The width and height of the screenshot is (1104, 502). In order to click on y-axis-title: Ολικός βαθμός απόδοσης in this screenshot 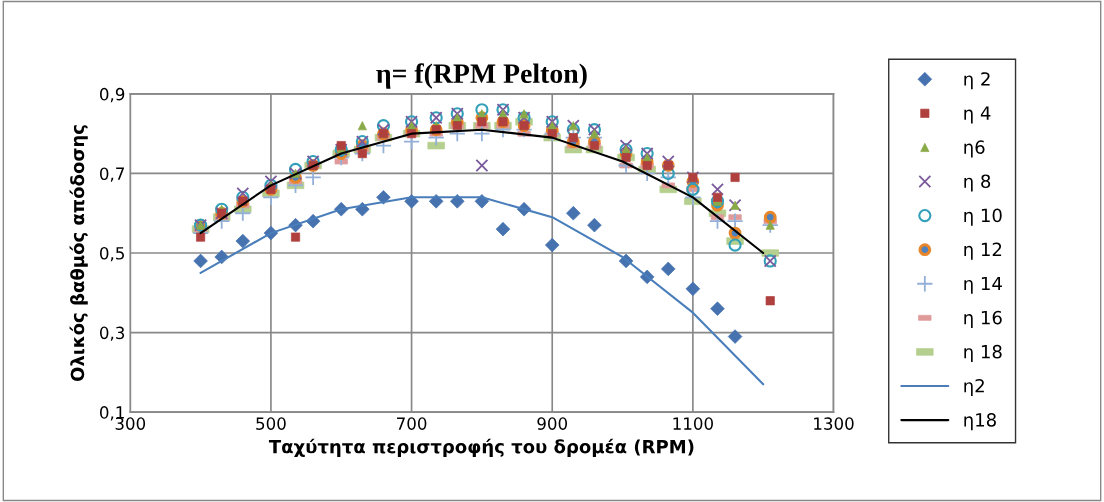, I will do `click(78, 253)`.